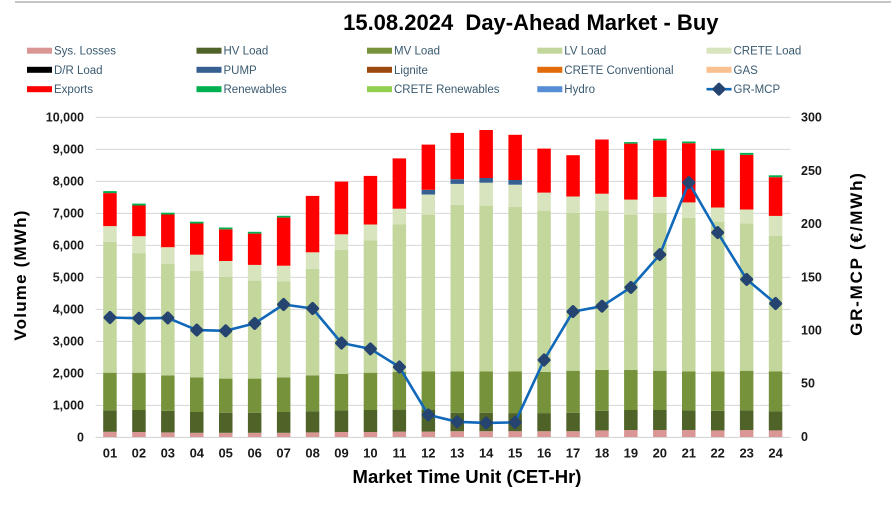 This screenshot has width=891, height=526. Describe the element at coordinates (246, 52) in the screenshot. I see `svg-text: HV Load` at that location.